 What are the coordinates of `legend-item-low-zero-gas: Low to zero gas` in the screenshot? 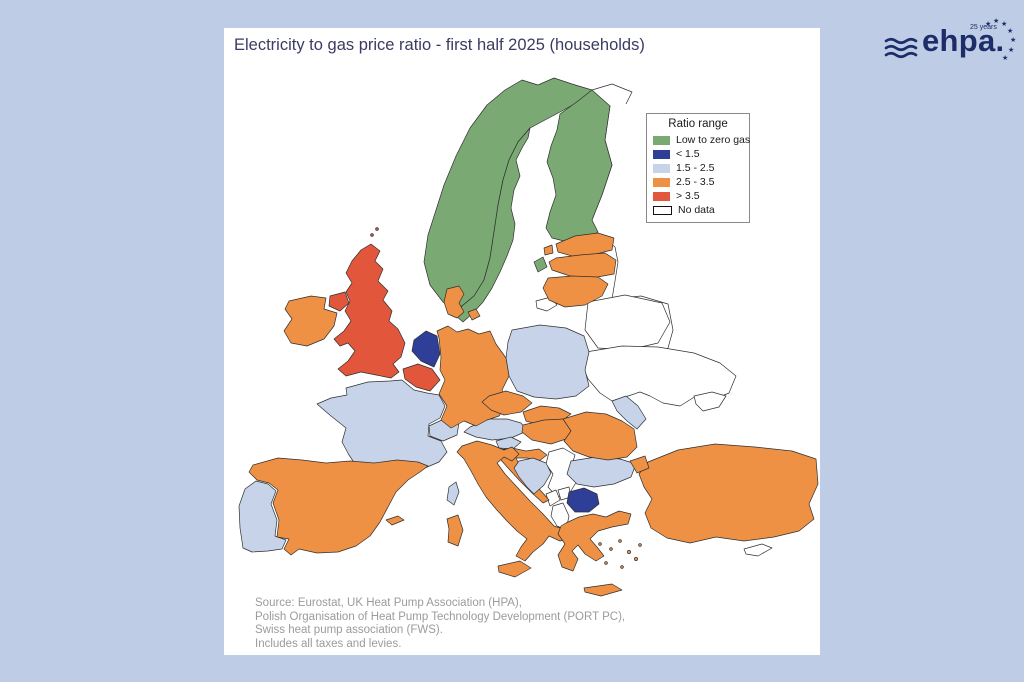 It's located at (701, 140).